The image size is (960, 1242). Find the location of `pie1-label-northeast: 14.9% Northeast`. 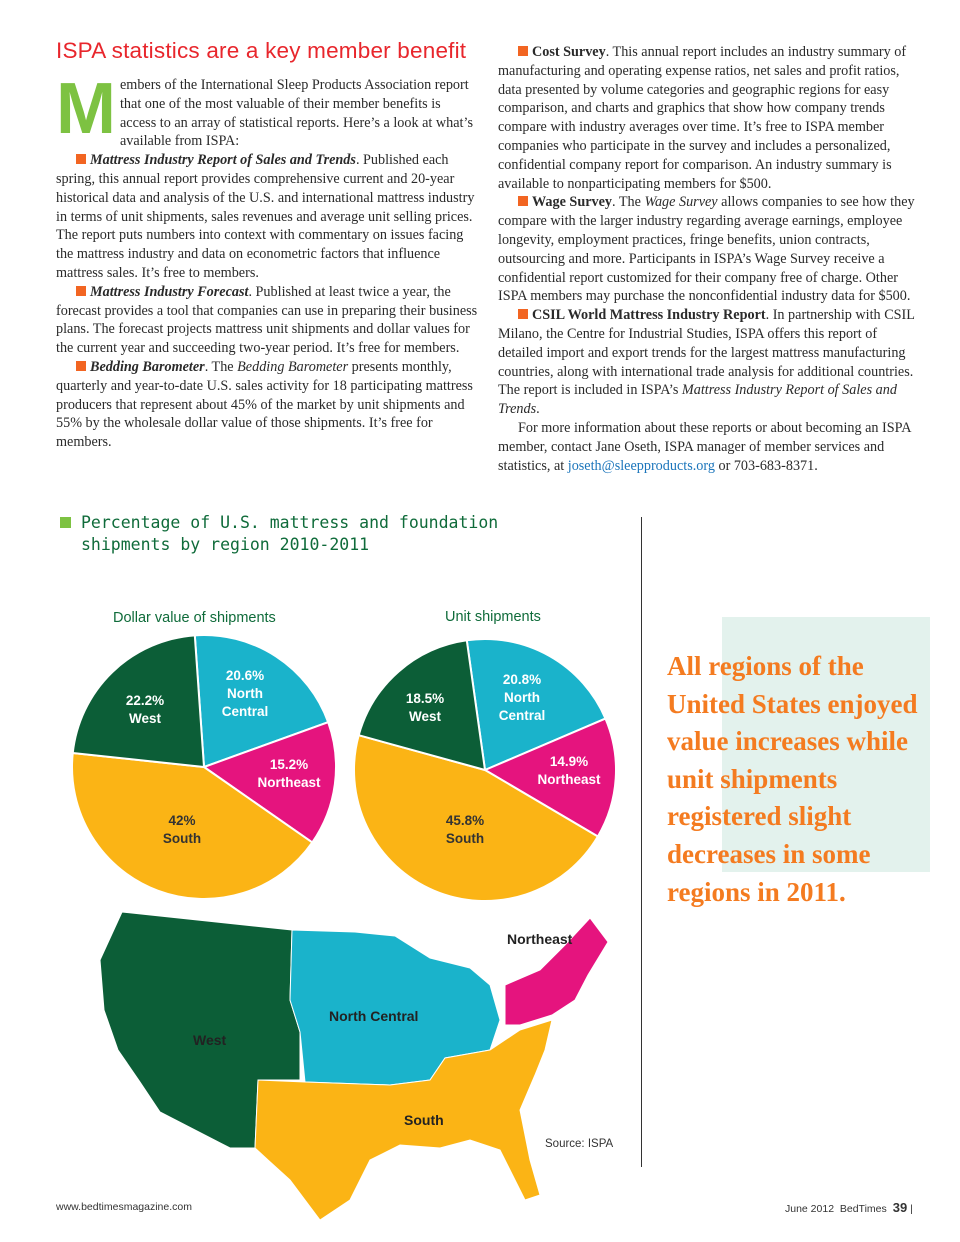

pie1-label-northeast: 14.9% Northeast is located at coordinates (569, 770).